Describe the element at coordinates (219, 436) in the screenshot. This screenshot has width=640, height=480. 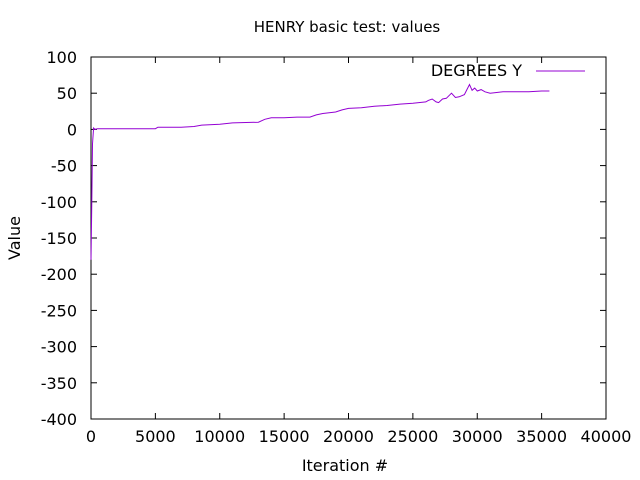
I see `x-tick-label: 10000` at that location.